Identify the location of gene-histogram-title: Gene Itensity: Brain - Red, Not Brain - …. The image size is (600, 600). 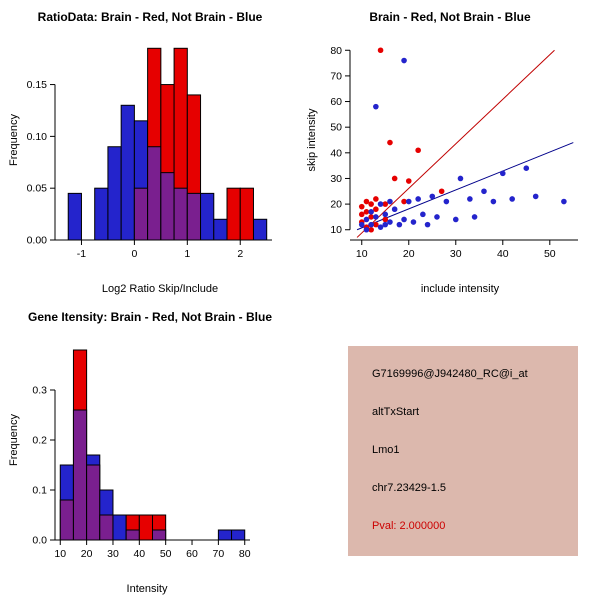
(150, 317).